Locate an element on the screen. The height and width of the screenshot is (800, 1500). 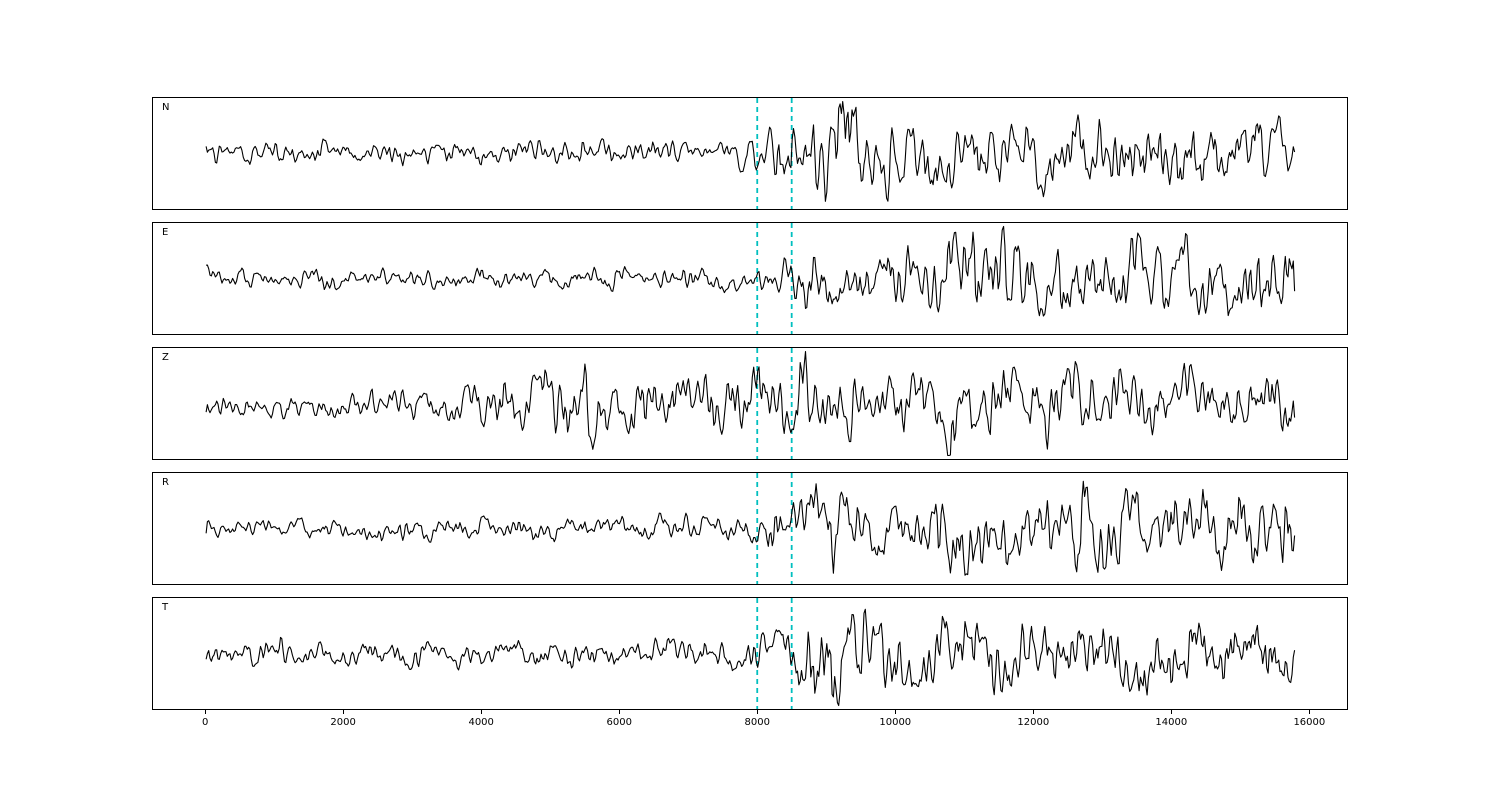
x-tick-label: 8000 is located at coordinates (757, 722).